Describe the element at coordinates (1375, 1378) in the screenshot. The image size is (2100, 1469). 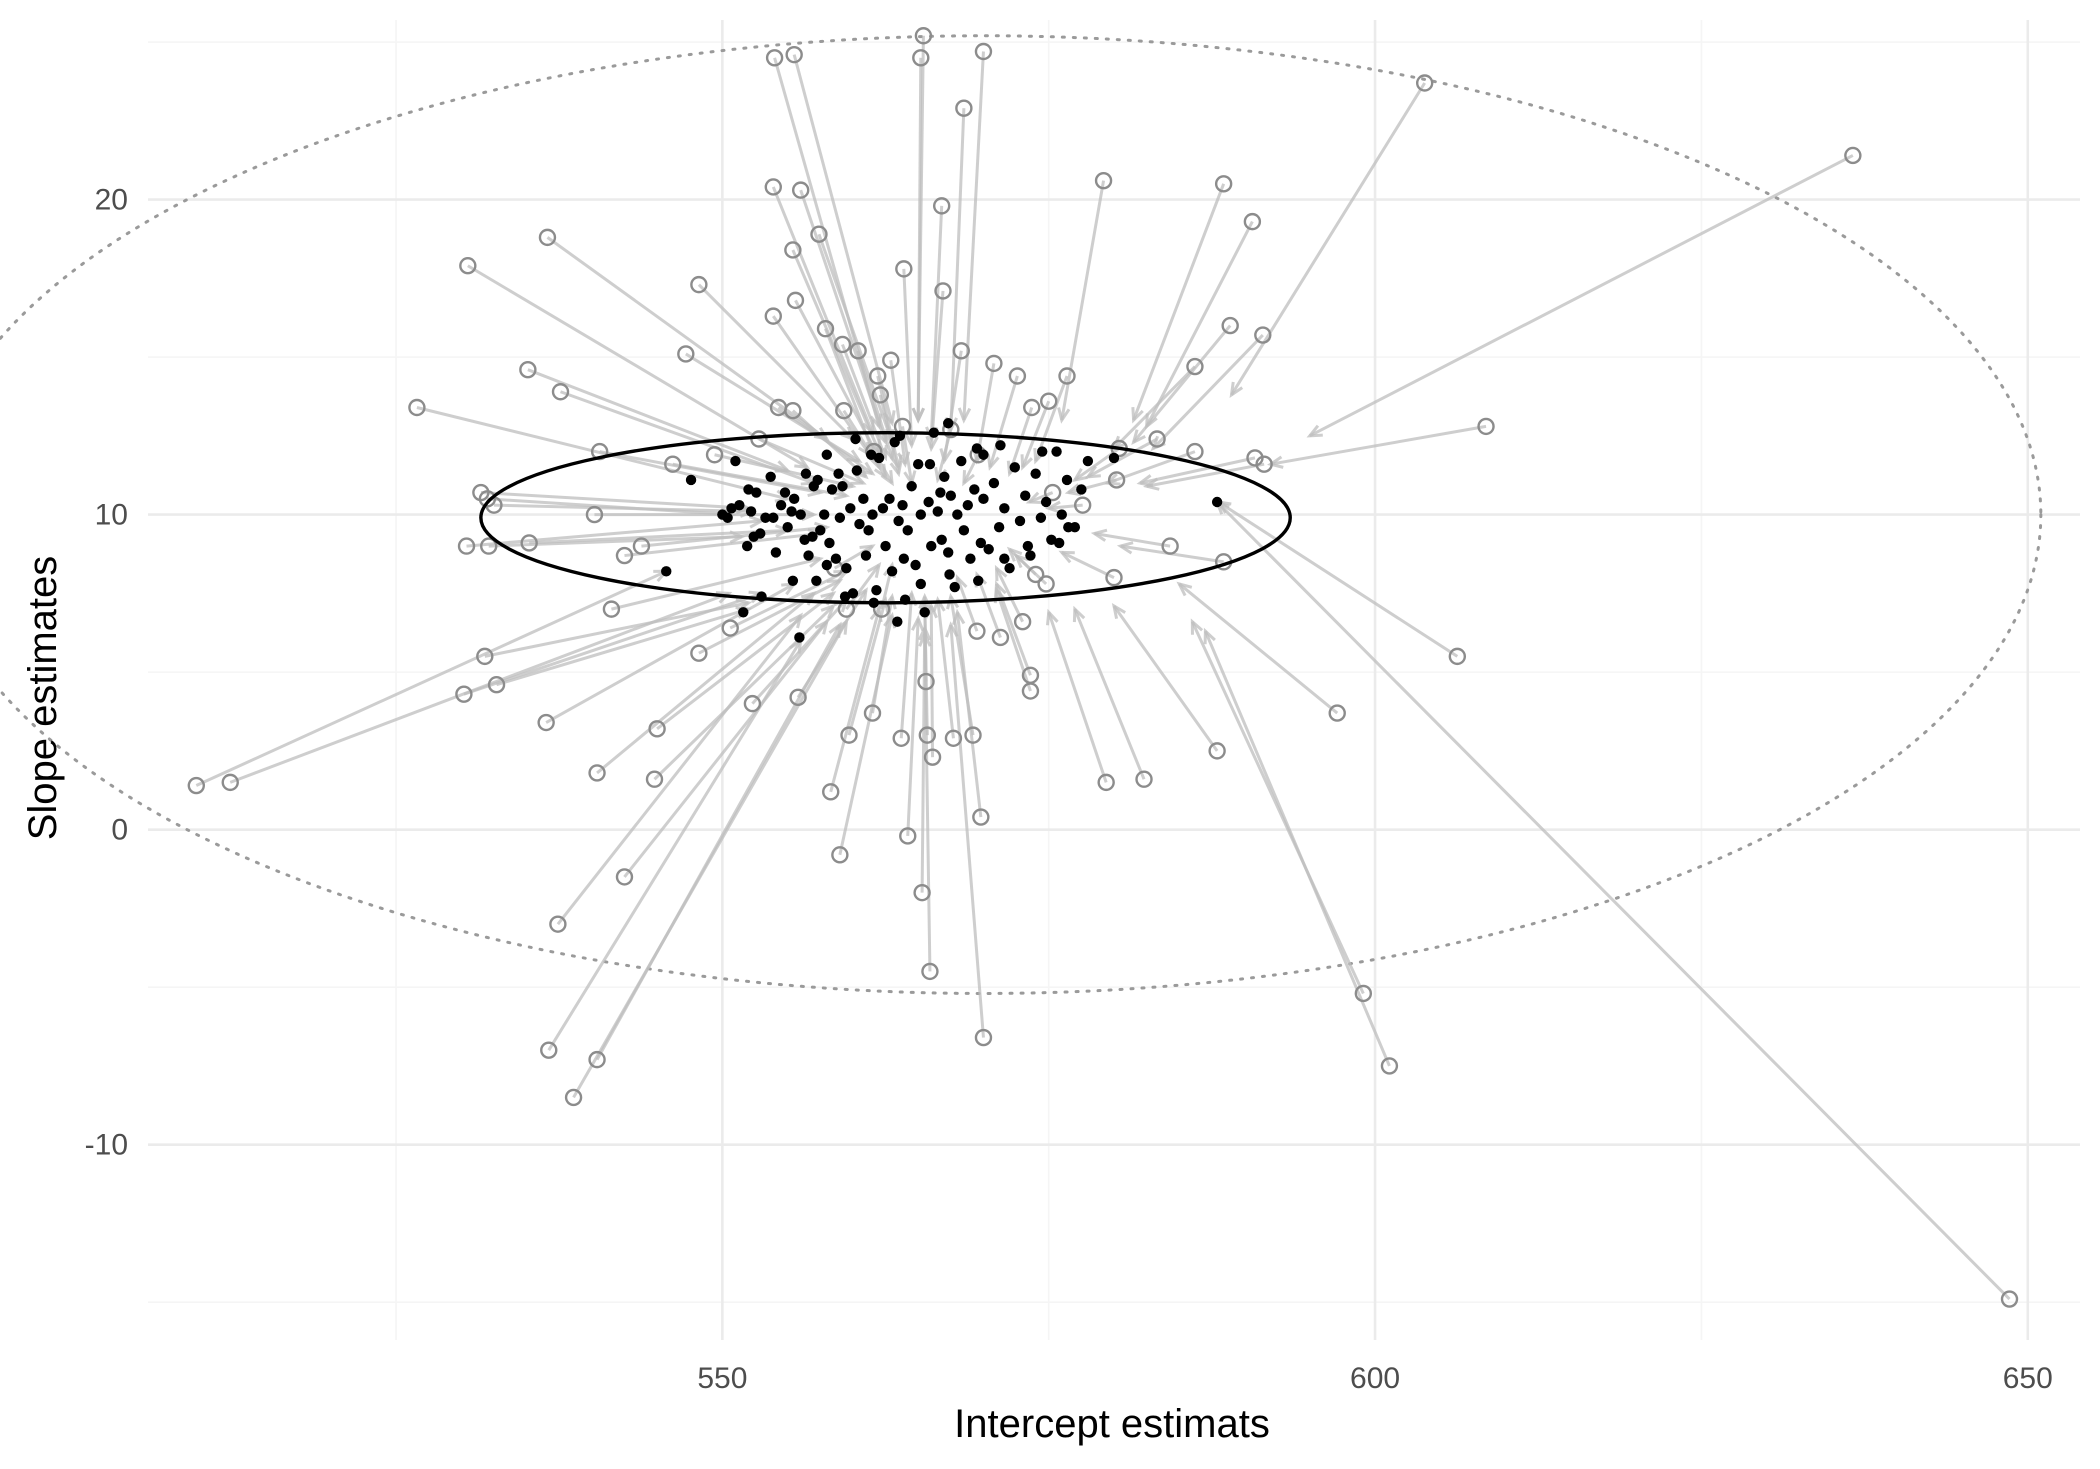
I see `x-tick-label: 600` at that location.